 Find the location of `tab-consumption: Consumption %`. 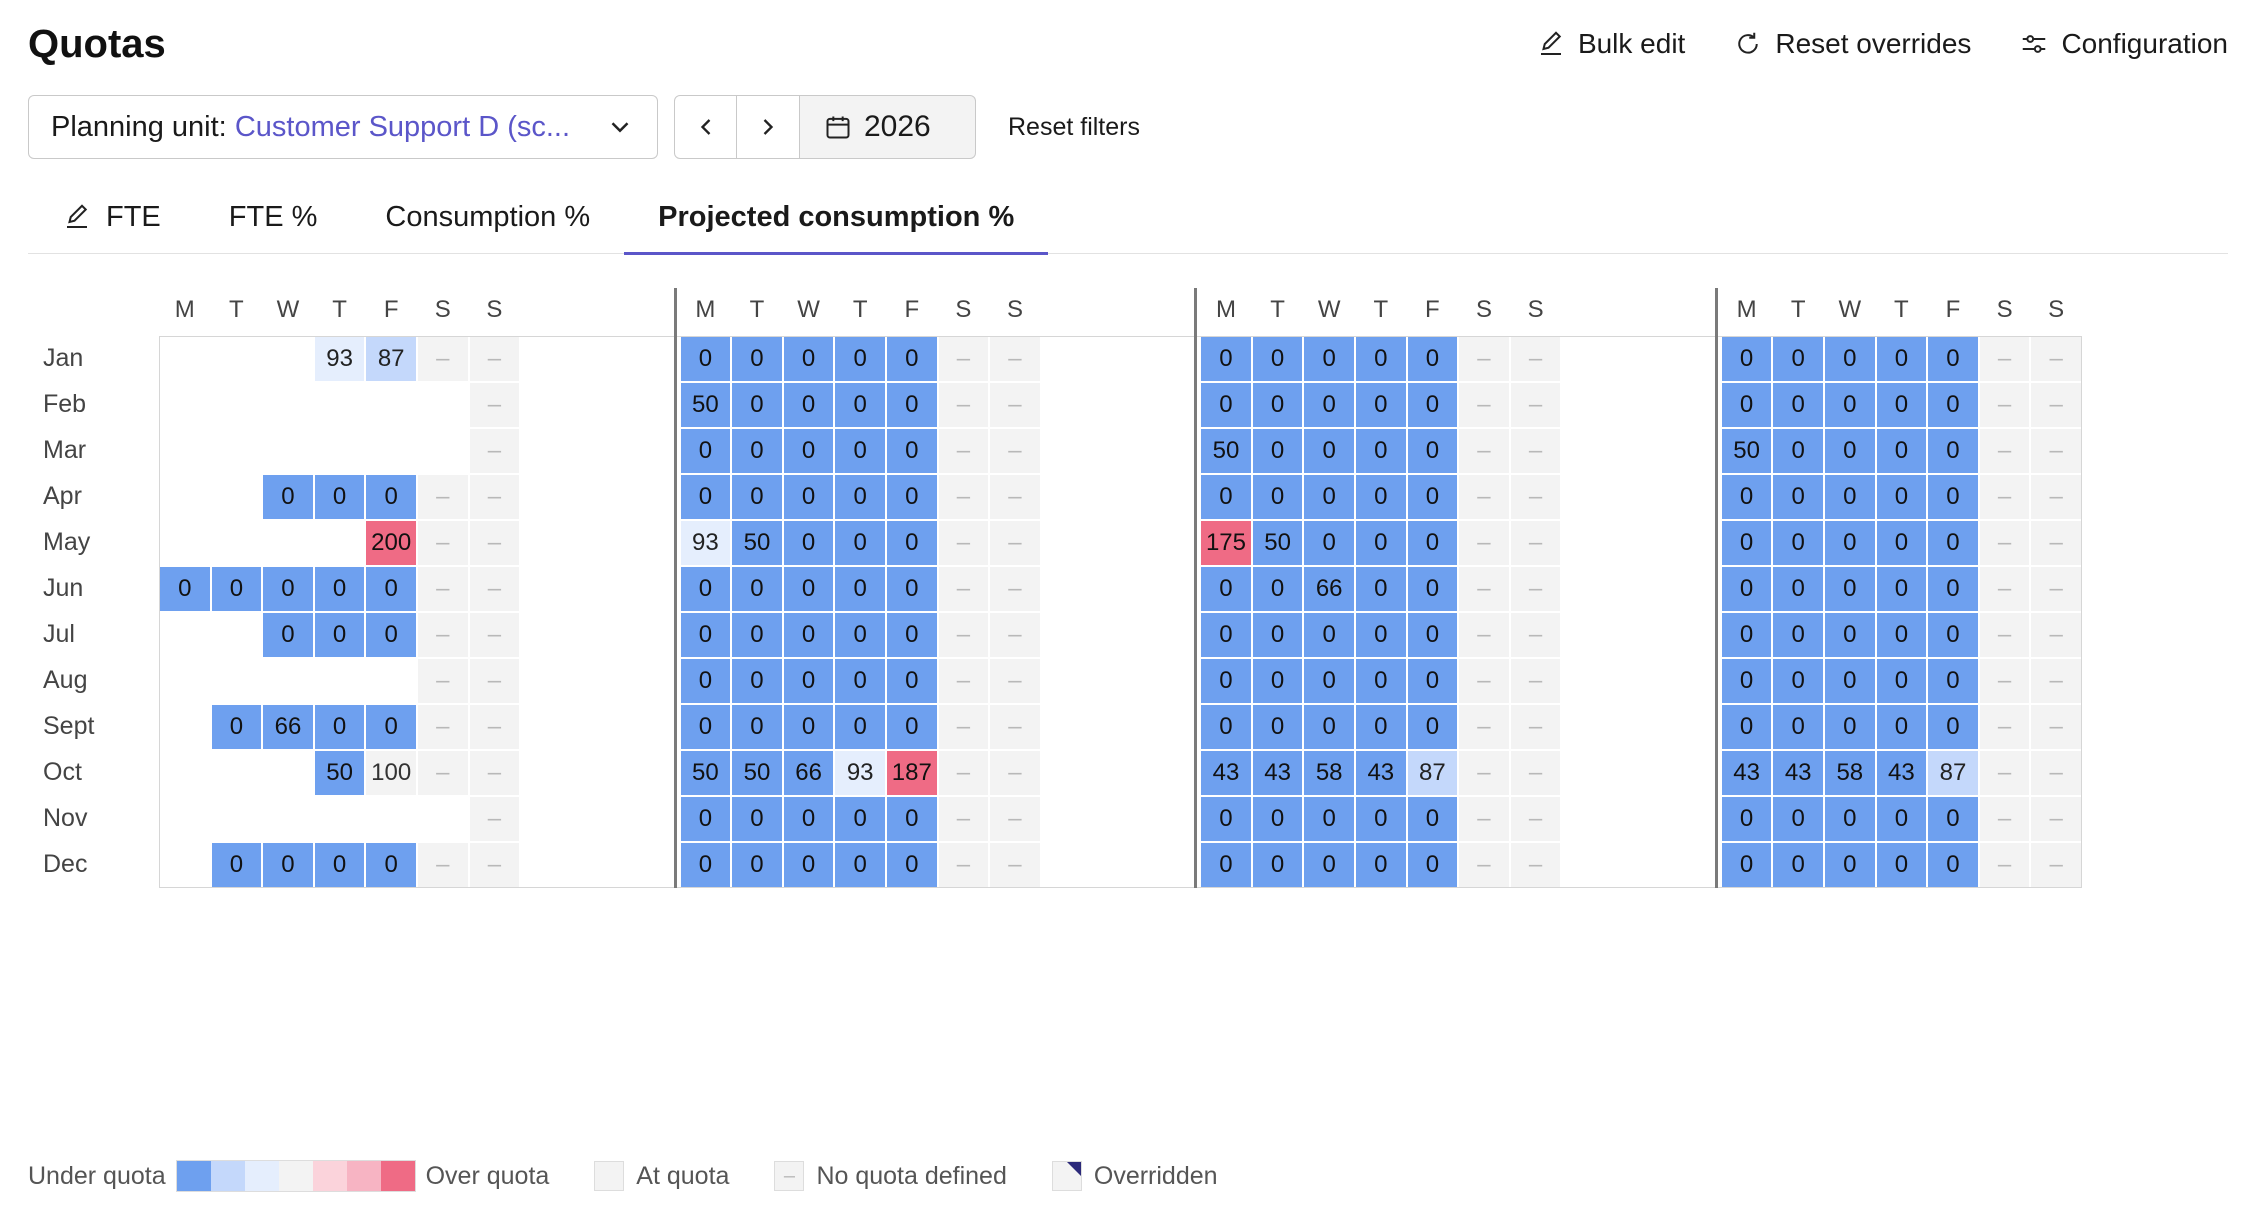

tab-consumption: Consumption % is located at coordinates (487, 217).